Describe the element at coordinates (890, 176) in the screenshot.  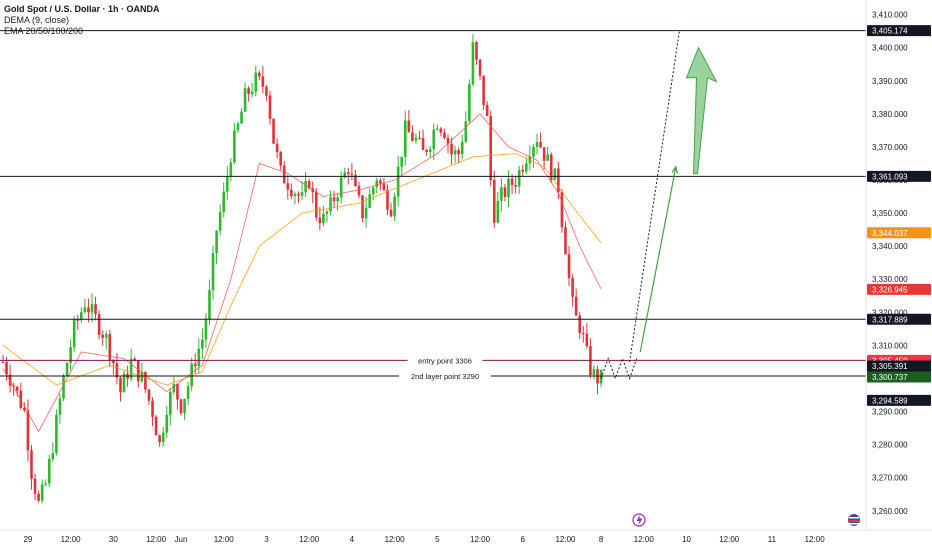
I see `price-tag-label: 3,361.093` at that location.